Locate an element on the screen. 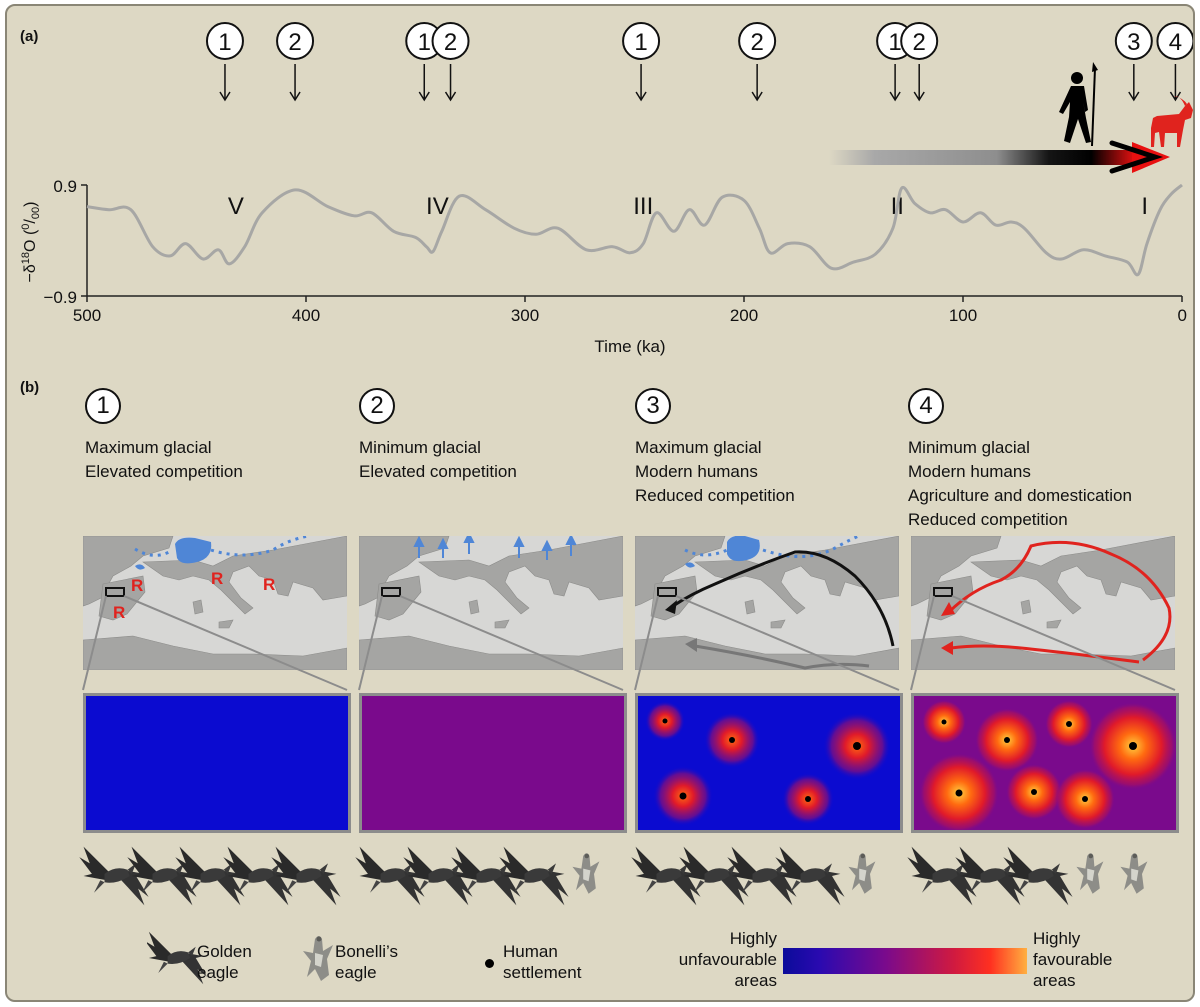  interglacial-label: V is located at coordinates (236, 206).